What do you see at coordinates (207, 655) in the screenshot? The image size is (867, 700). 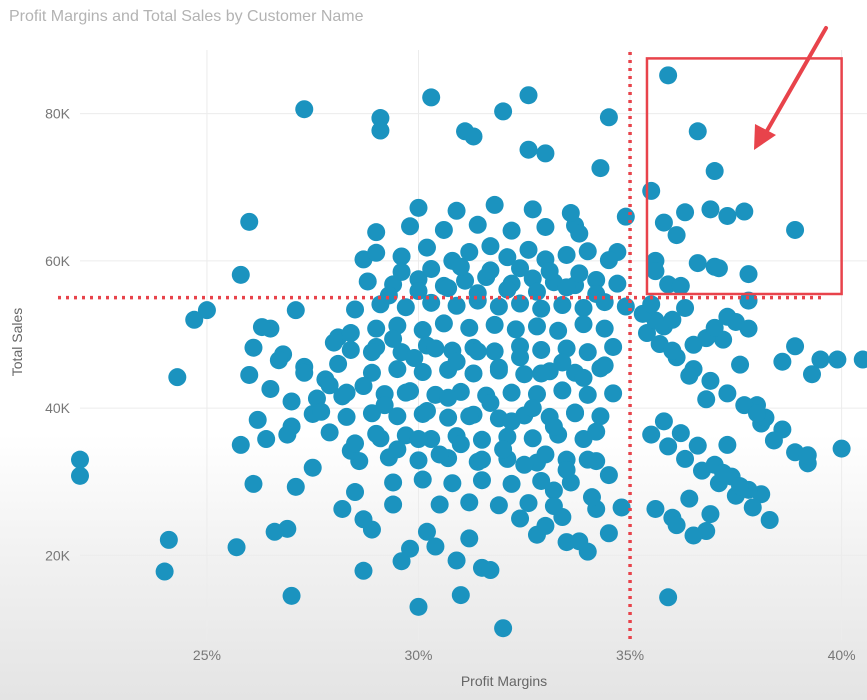 I see `x-tick-label: 25%` at bounding box center [207, 655].